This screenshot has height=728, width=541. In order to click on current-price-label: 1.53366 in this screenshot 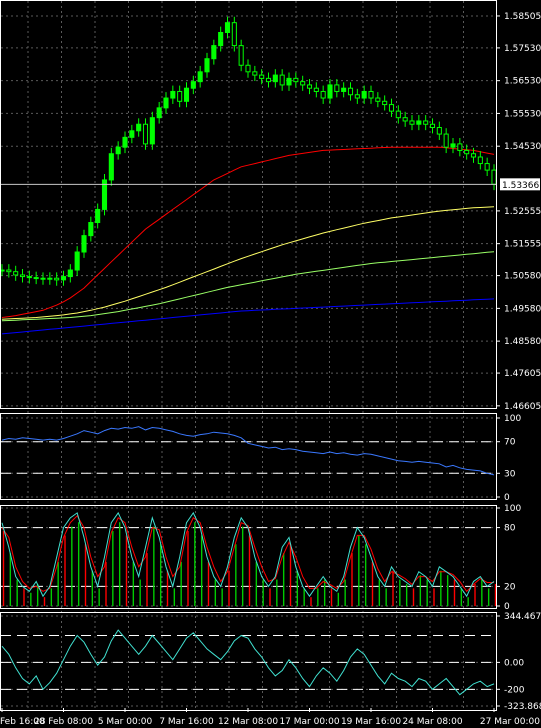, I will do `click(520, 186)`.